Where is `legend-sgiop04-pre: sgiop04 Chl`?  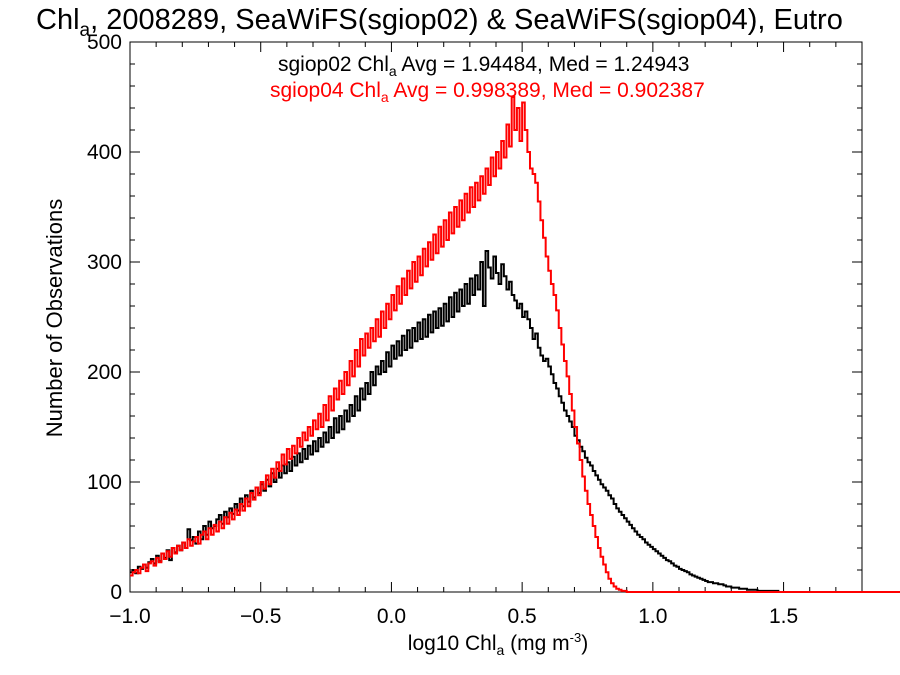
legend-sgiop04-pre: sgiop04 Chl is located at coordinates (325, 90).